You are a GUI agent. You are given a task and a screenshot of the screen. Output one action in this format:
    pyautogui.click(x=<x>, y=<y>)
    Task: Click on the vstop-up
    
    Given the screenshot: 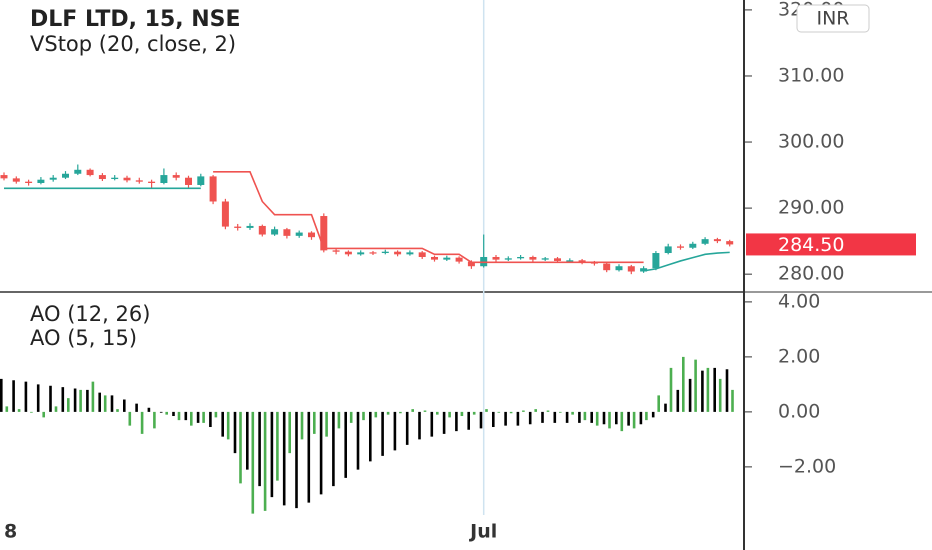 What is the action you would take?
    pyautogui.click(x=686, y=261)
    